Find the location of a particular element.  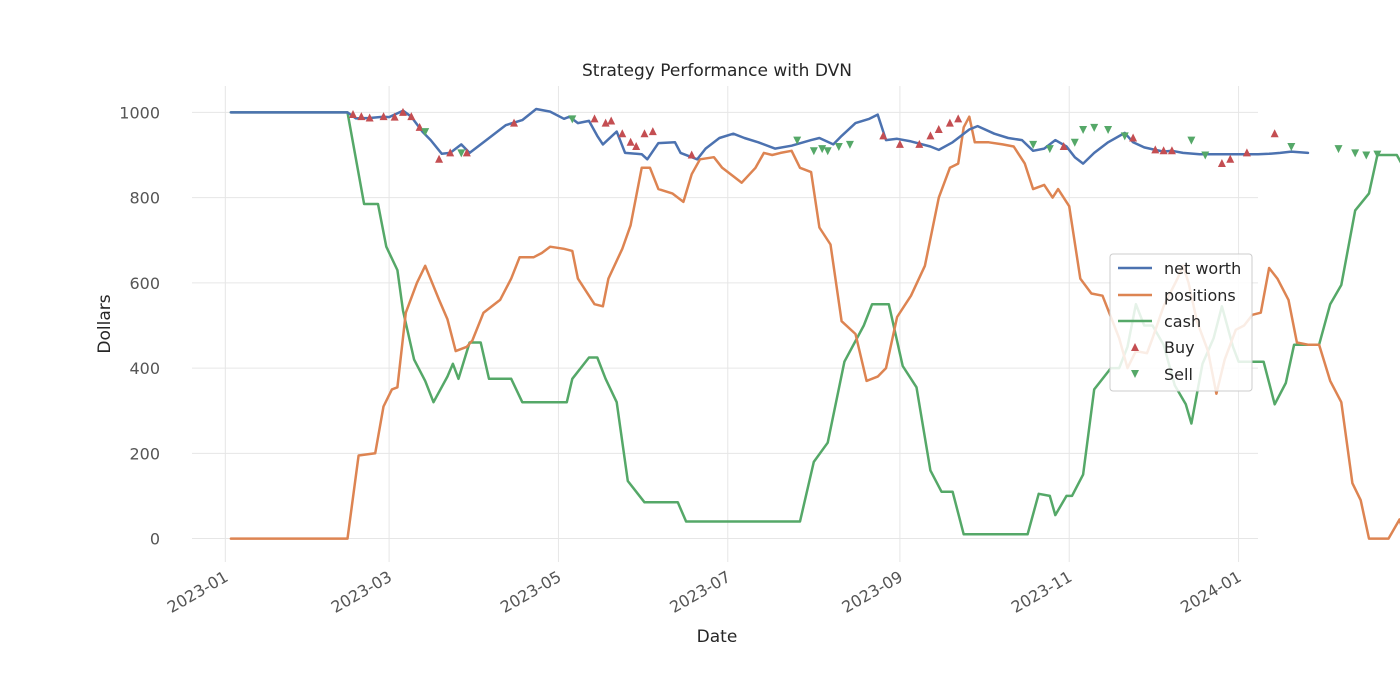

y-tick-label: 1000 is located at coordinates (139, 112).